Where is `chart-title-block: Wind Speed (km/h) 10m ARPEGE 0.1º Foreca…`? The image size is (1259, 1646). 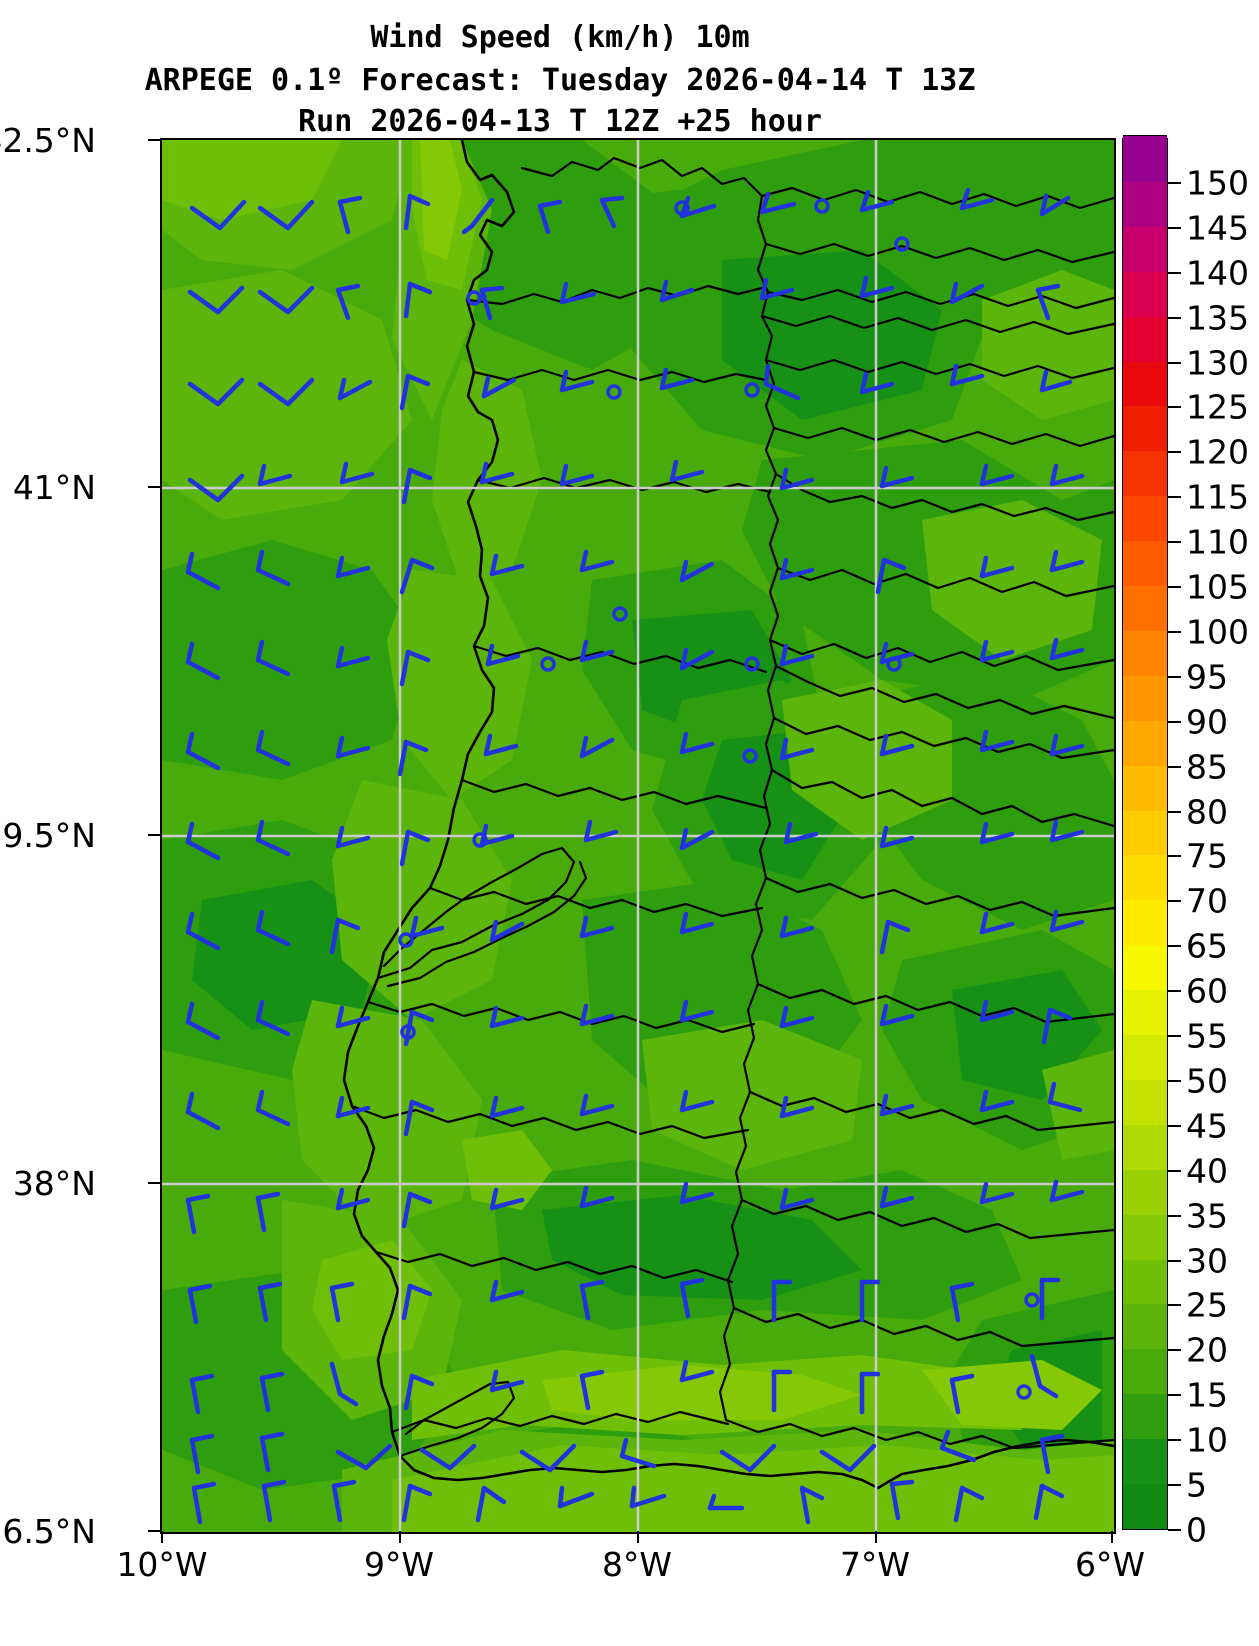 chart-title-block: Wind Speed (km/h) 10m ARPEGE 0.1º Foreca… is located at coordinates (560, 71).